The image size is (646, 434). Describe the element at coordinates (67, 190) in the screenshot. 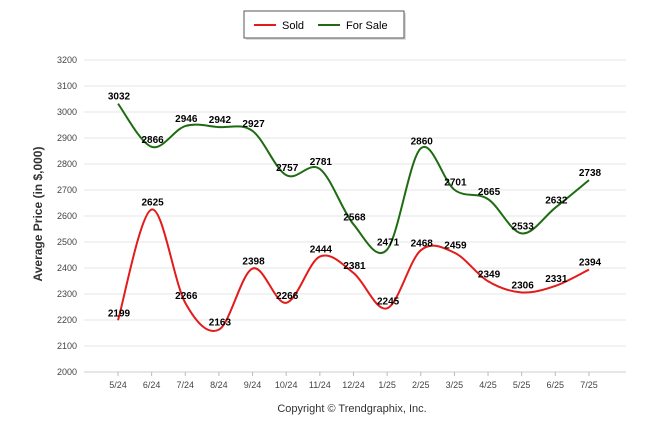

I see `y-tick-label: 2700` at that location.